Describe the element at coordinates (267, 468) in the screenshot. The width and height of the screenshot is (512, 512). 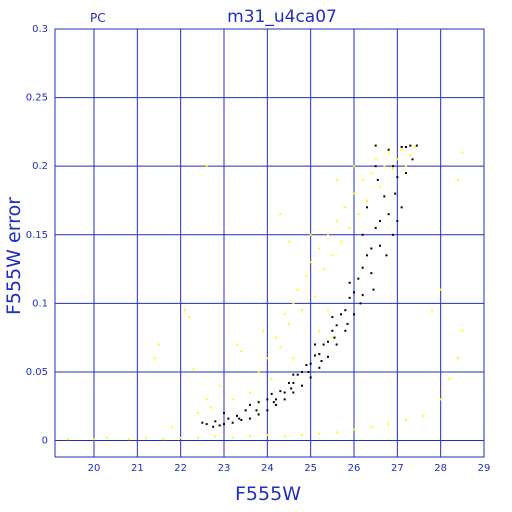
I see `x-tick-label: 24` at that location.